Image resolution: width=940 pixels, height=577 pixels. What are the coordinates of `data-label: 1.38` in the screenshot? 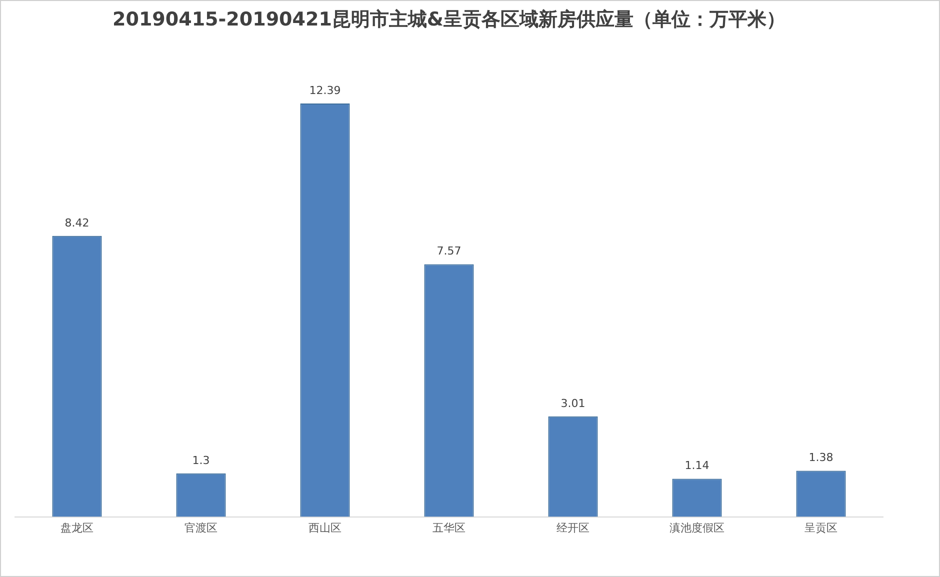 It's located at (821, 457).